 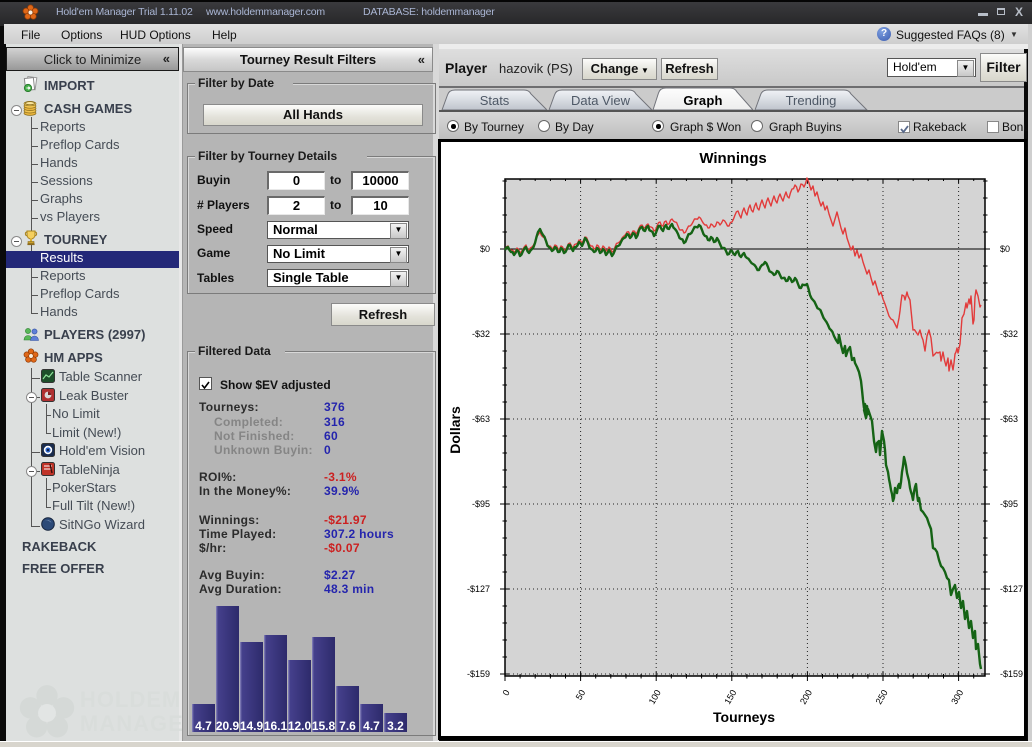 I want to click on svg-text: 250, so click(x=882, y=697).